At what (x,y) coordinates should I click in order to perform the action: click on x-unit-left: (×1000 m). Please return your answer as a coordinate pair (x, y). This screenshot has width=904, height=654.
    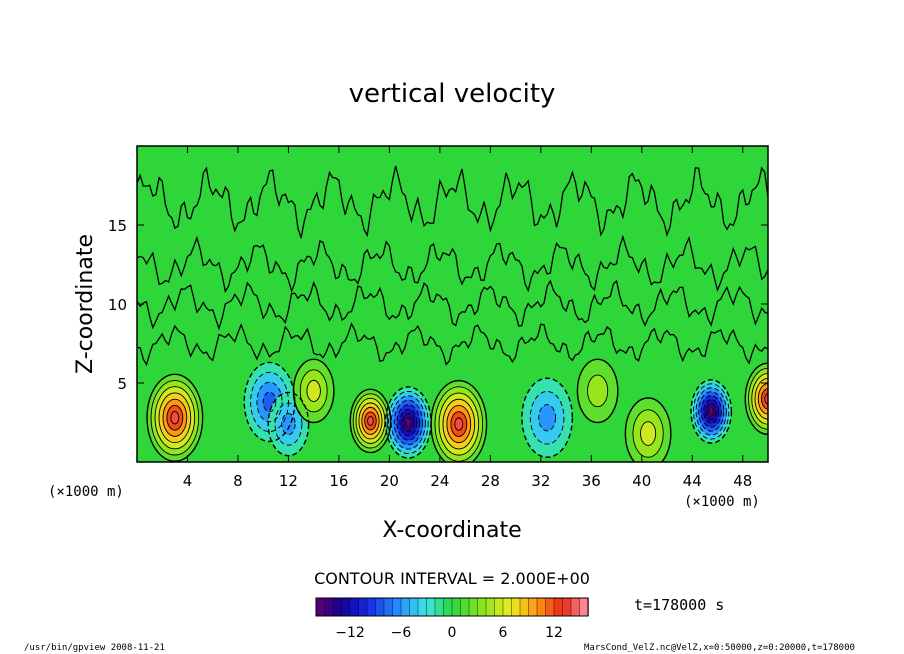
    Looking at the image, I should click on (86, 492).